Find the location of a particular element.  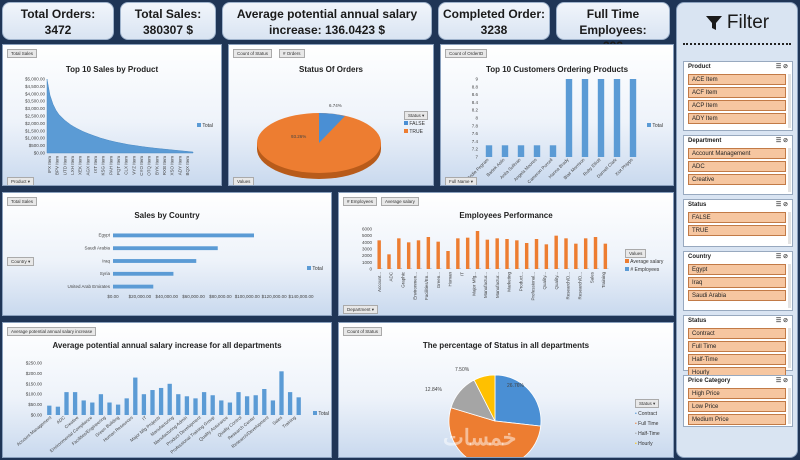

field-tag: # Orders is located at coordinates (292, 53).